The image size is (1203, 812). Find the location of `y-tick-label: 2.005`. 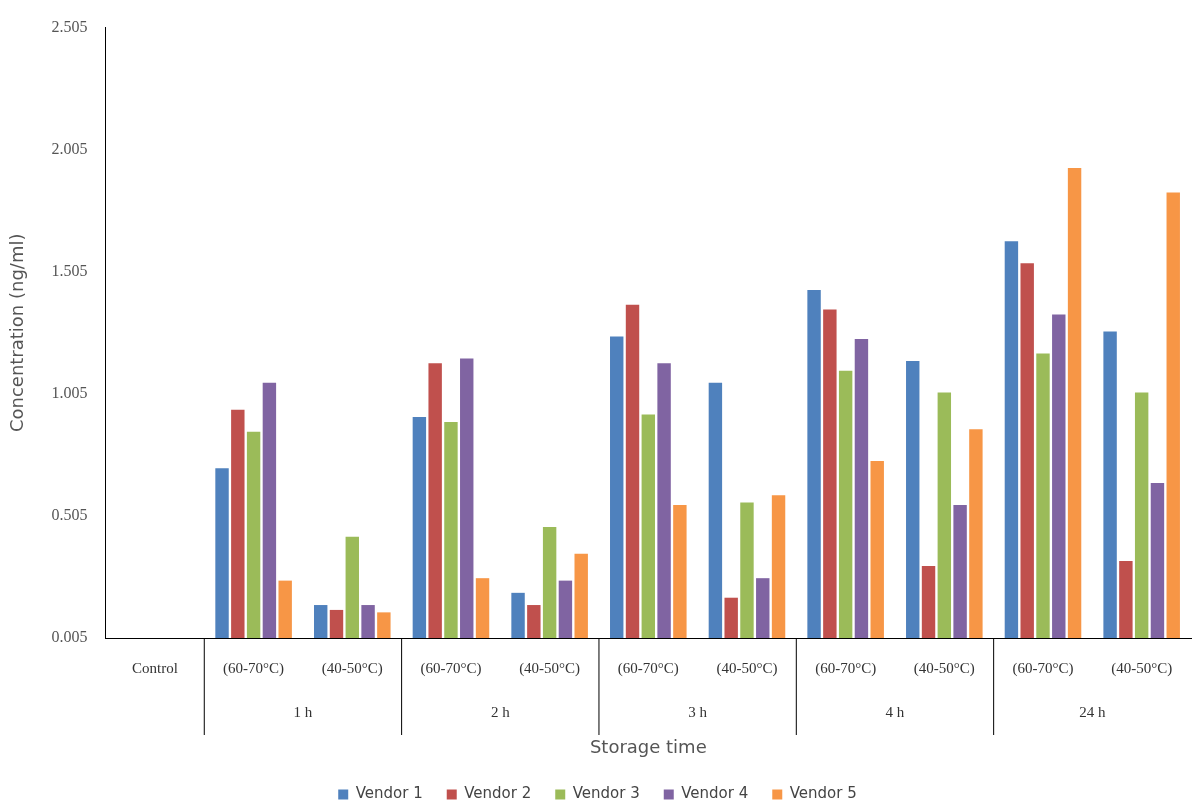

y-tick-label: 2.005 is located at coordinates (69, 148).